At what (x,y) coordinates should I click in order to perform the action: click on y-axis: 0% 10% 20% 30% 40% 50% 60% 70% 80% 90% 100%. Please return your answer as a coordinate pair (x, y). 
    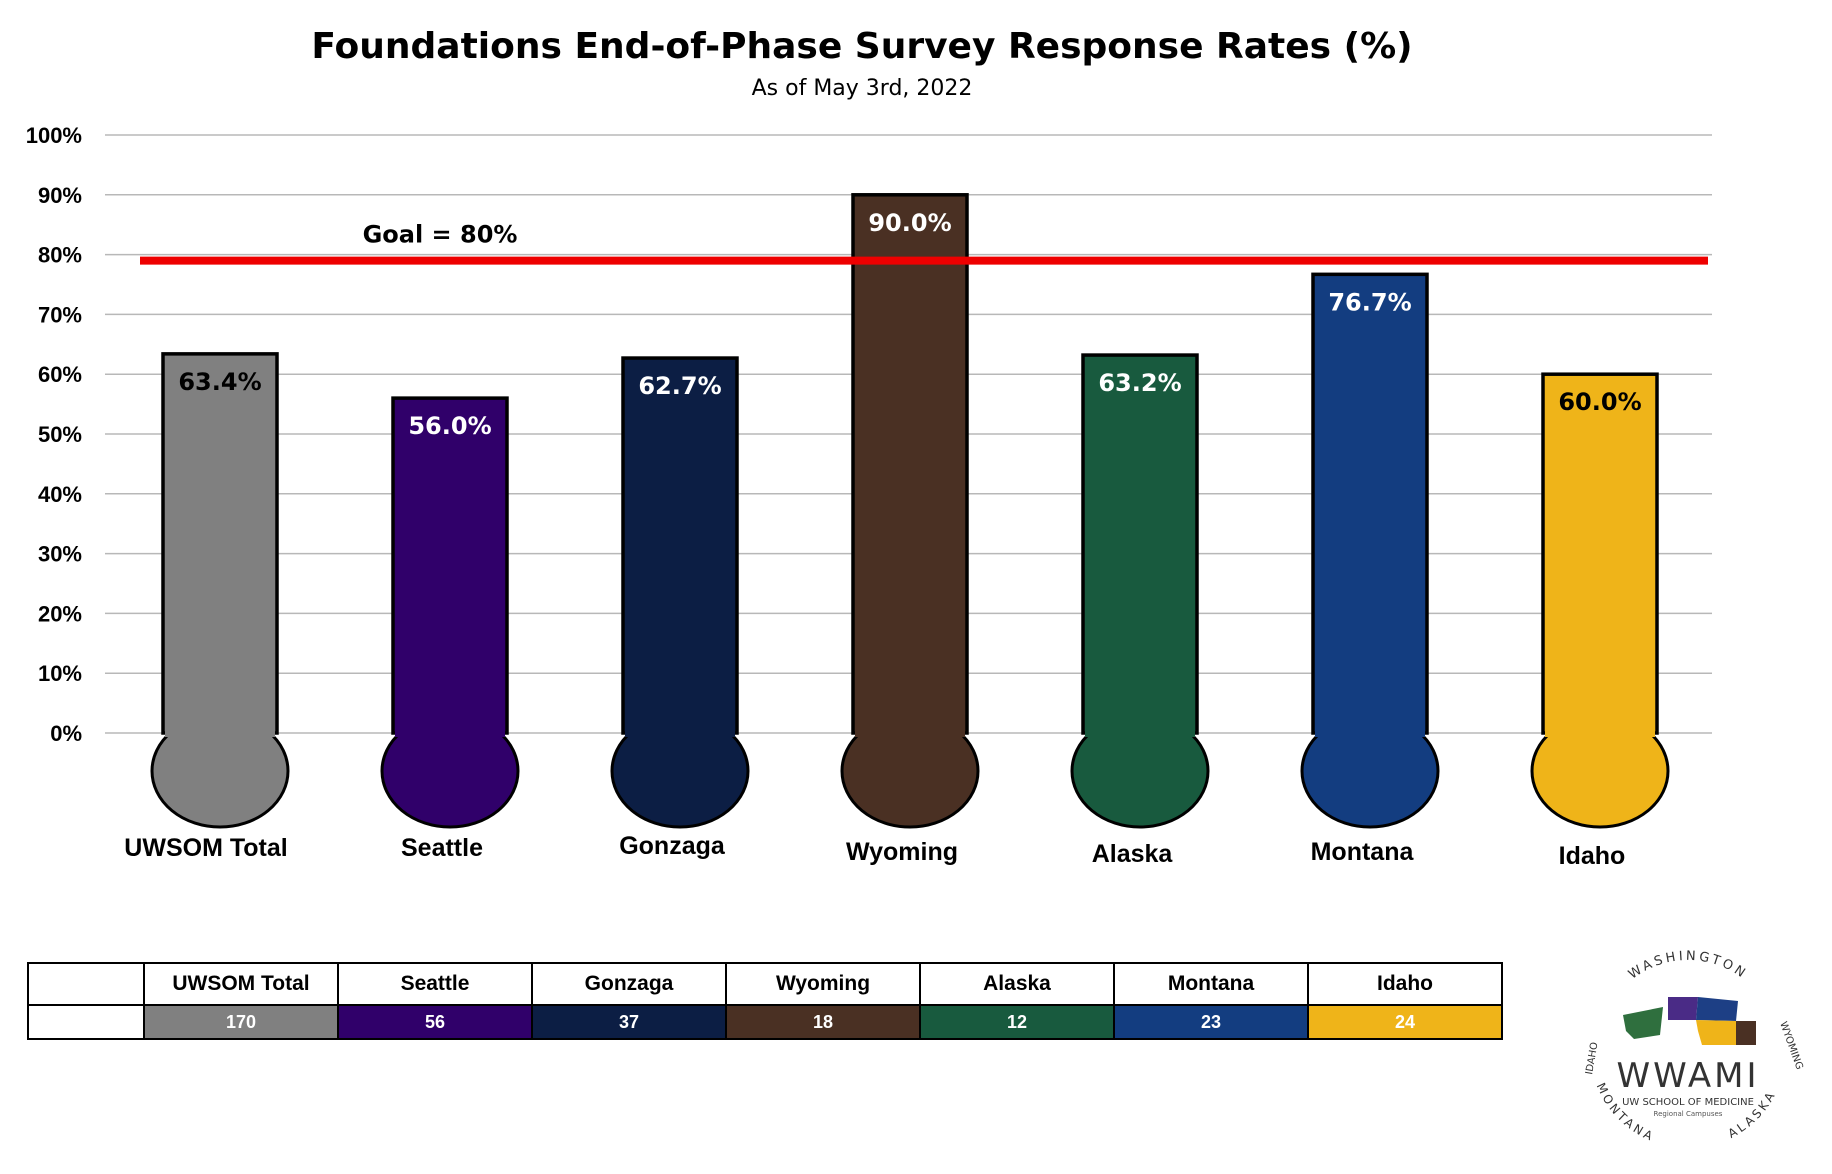
    Looking at the image, I should click on (54, 434).